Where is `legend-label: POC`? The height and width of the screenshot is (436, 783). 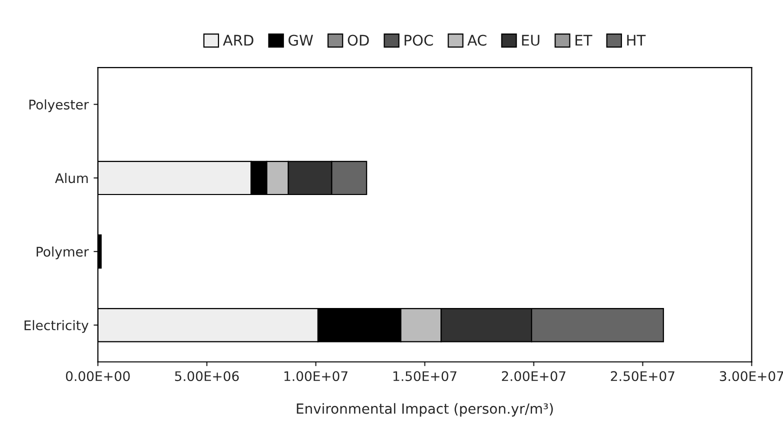
legend-label: POC is located at coordinates (418, 40).